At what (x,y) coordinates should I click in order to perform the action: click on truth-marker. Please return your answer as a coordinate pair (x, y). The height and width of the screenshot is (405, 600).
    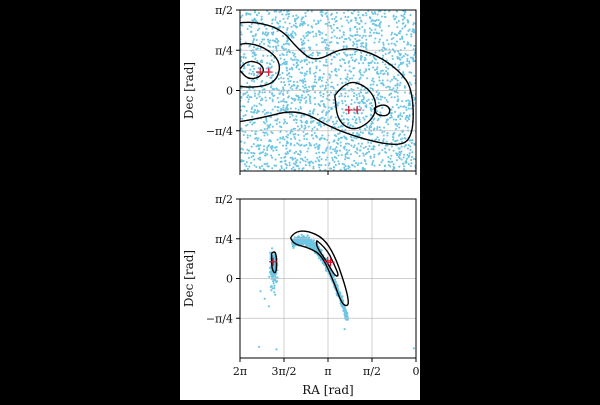
    Looking at the image, I should click on (268, 72).